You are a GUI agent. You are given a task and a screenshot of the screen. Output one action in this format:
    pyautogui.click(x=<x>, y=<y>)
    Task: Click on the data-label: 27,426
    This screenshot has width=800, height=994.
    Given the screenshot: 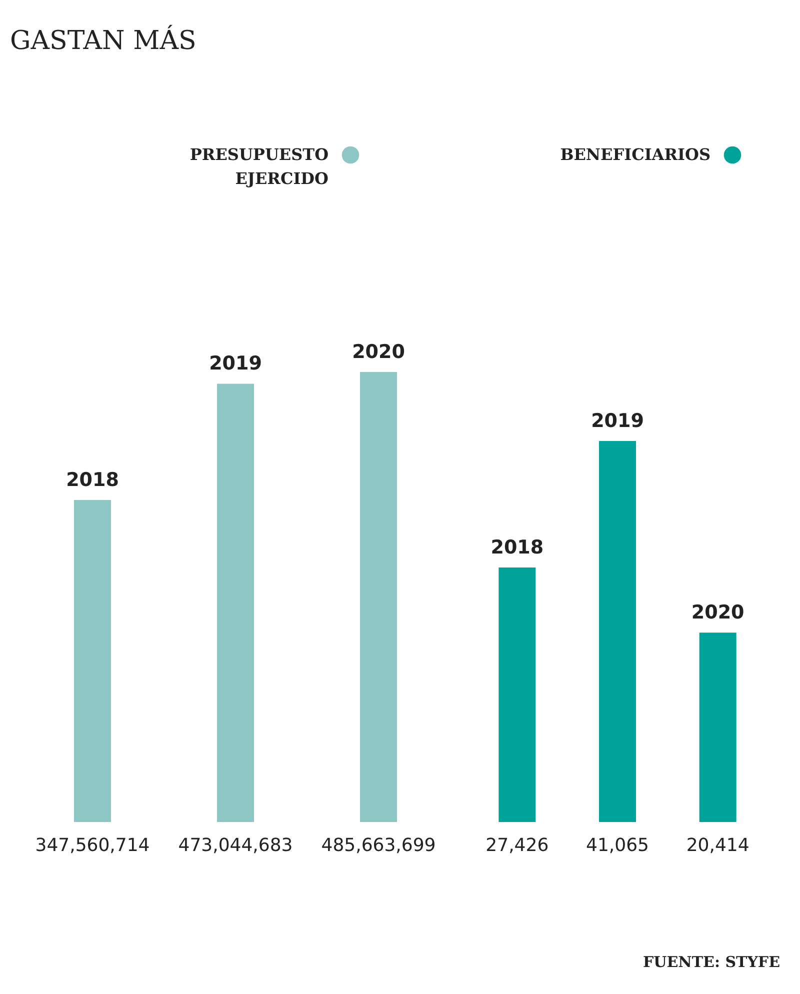 What is the action you would take?
    pyautogui.click(x=517, y=845)
    